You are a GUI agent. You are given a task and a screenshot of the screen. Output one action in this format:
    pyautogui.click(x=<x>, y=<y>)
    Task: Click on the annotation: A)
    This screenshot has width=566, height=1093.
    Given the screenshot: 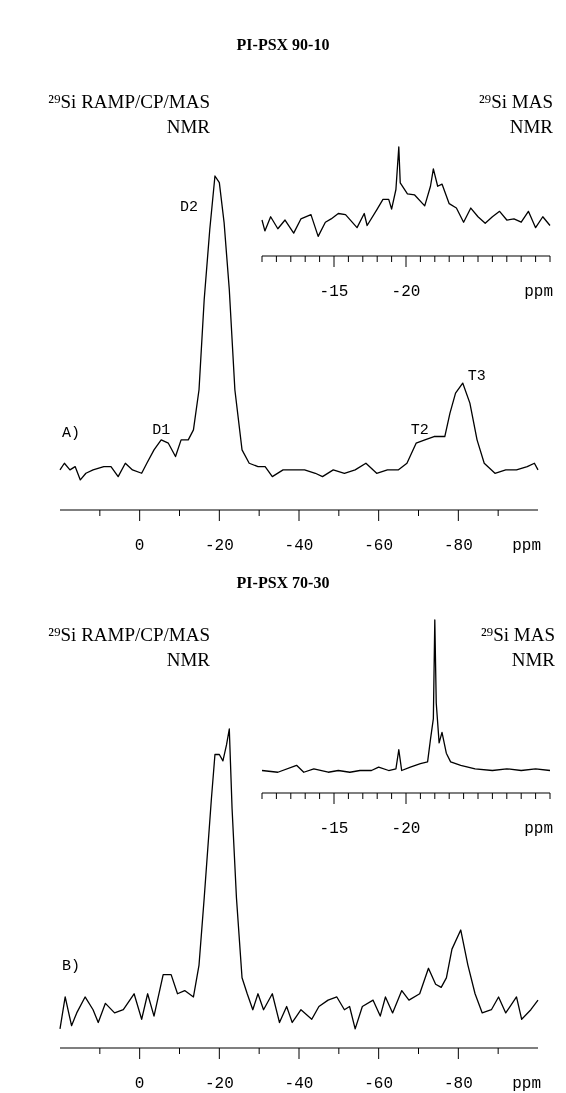 What is the action you would take?
    pyautogui.click(x=71, y=433)
    